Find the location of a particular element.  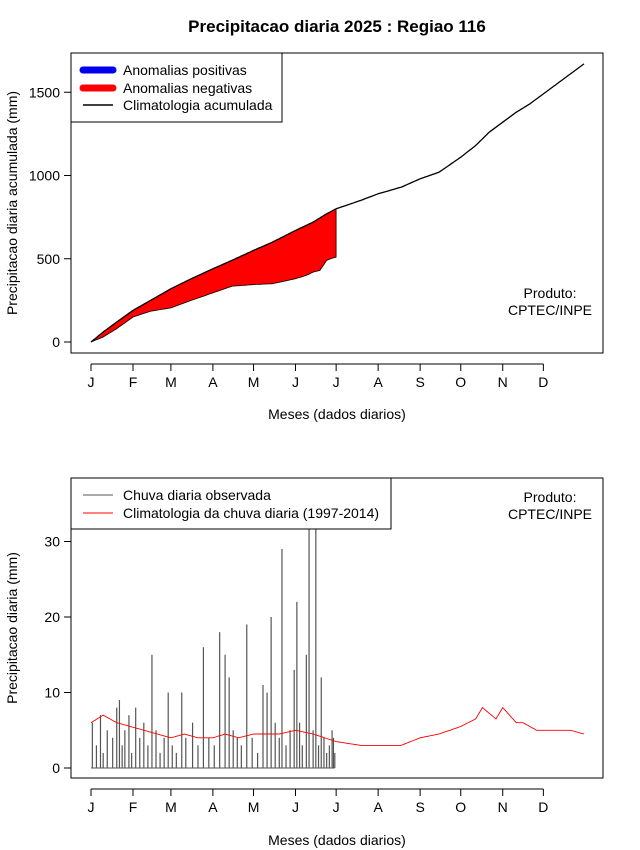

cumulative-x-tick-label: F is located at coordinates (133, 382).